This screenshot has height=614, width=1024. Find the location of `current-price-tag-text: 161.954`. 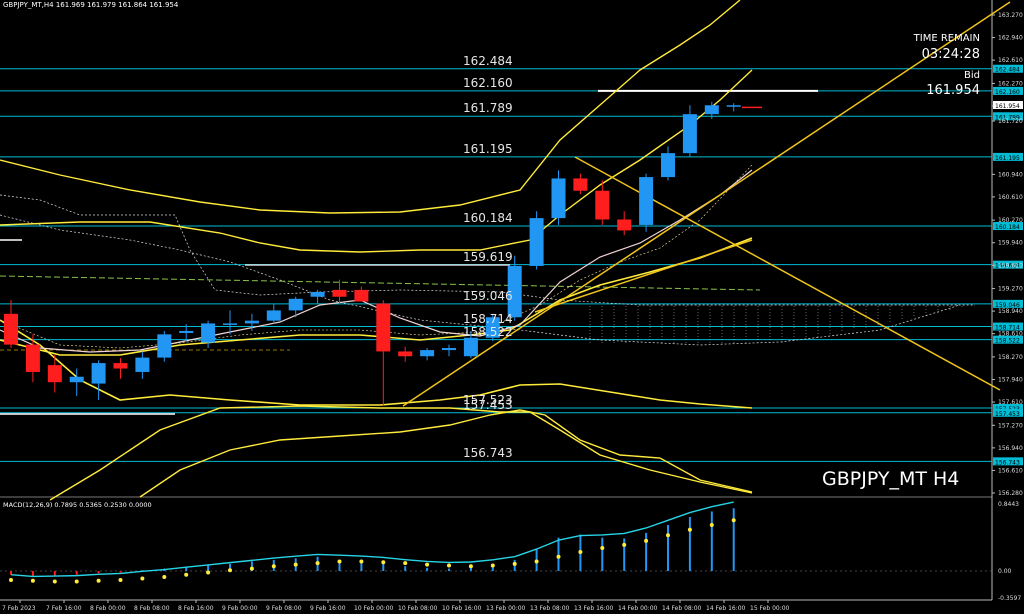

current-price-tag-text: 161.954 is located at coordinates (1007, 106).